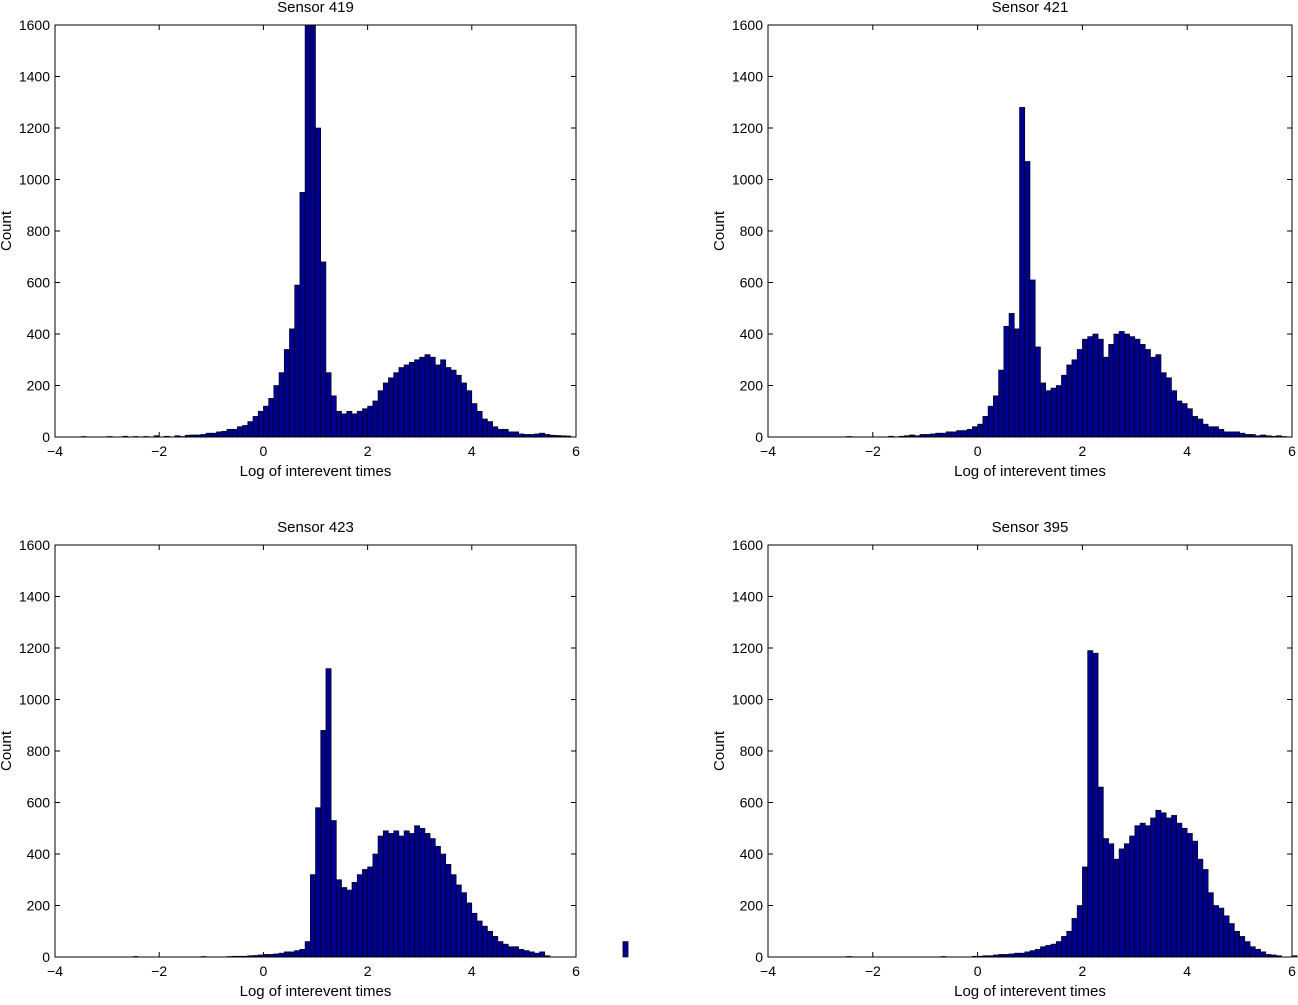 Image resolution: width=1298 pixels, height=1005 pixels. Describe the element at coordinates (316, 991) in the screenshot. I see `x-axis-label: Log of interevent times` at that location.